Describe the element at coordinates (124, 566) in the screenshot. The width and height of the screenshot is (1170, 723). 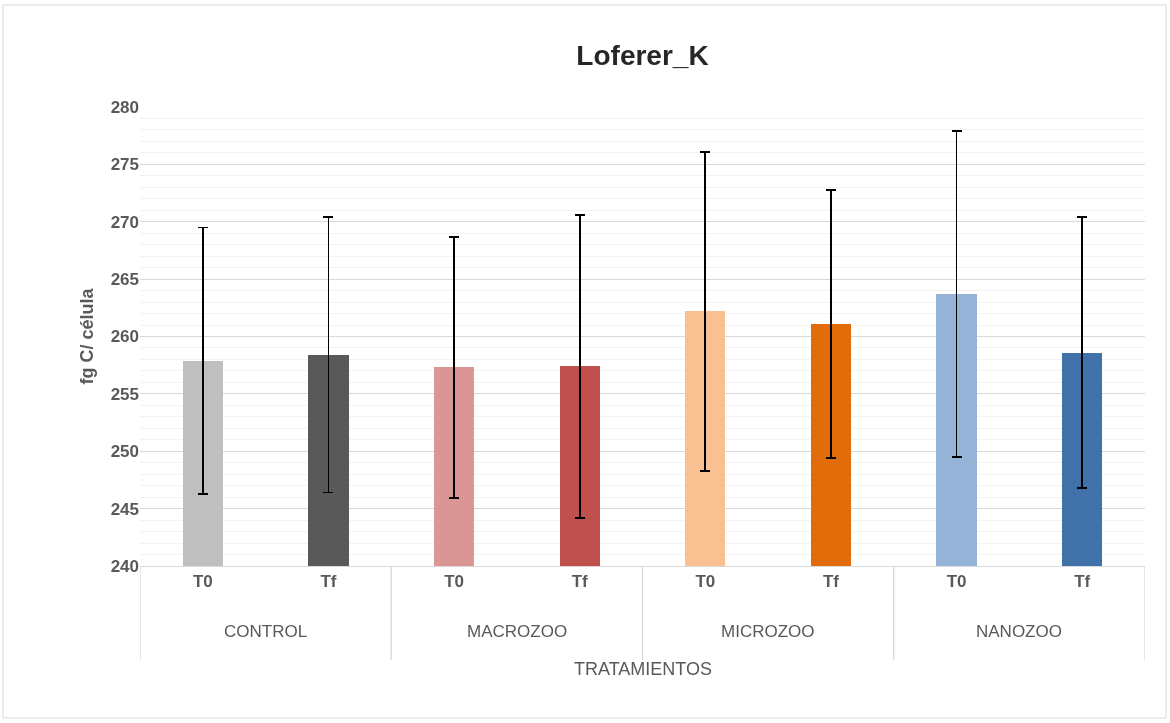
I see `y-tick-label: 240` at that location.